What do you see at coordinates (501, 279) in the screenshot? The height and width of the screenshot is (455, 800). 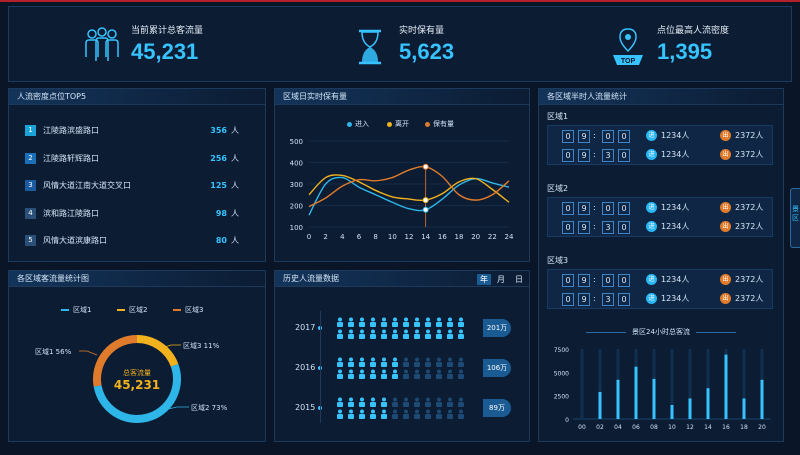 I see `tab-month: 月` at bounding box center [501, 279].